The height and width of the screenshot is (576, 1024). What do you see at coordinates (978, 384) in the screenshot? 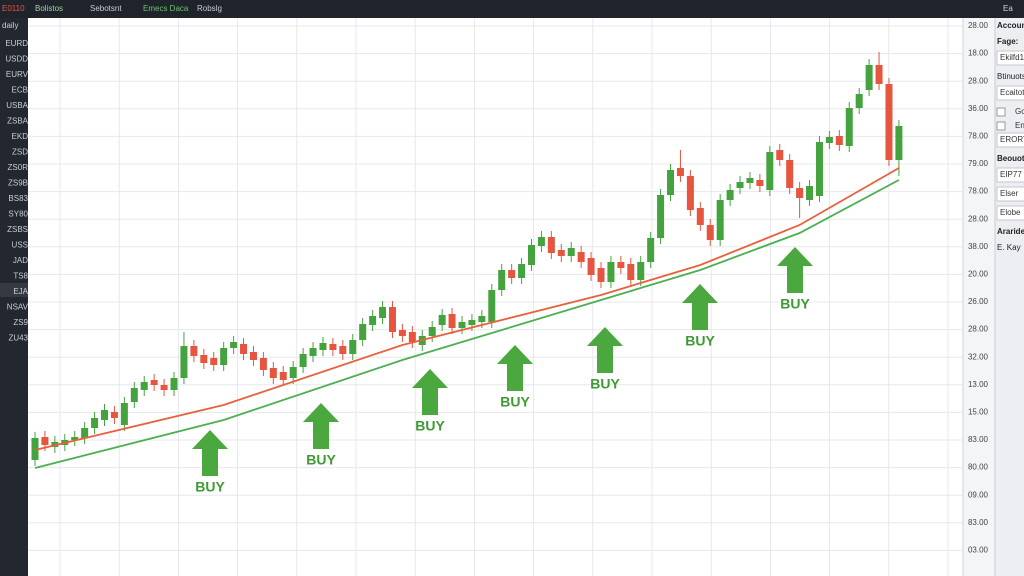
I see `y-tick-label: 13.00` at bounding box center [978, 384].